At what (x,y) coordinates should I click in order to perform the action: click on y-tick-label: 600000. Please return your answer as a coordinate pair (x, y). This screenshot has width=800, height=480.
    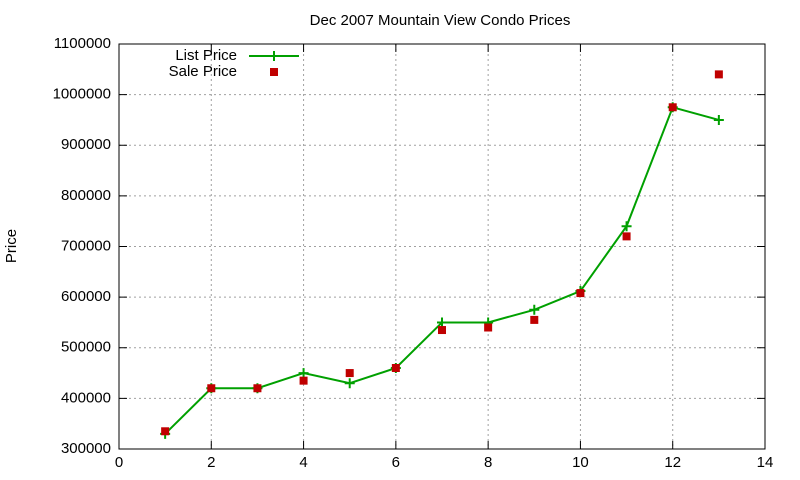
    Looking at the image, I should click on (86, 296).